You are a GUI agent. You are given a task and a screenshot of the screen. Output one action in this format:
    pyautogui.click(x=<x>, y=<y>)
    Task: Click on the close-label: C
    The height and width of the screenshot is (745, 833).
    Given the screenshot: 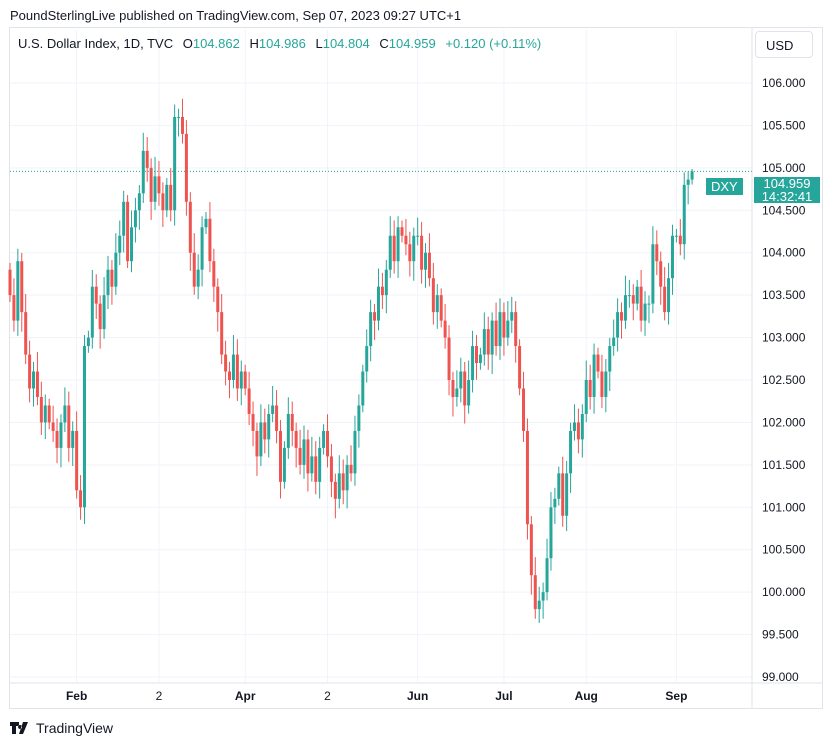 What is the action you would take?
    pyautogui.click(x=384, y=43)
    